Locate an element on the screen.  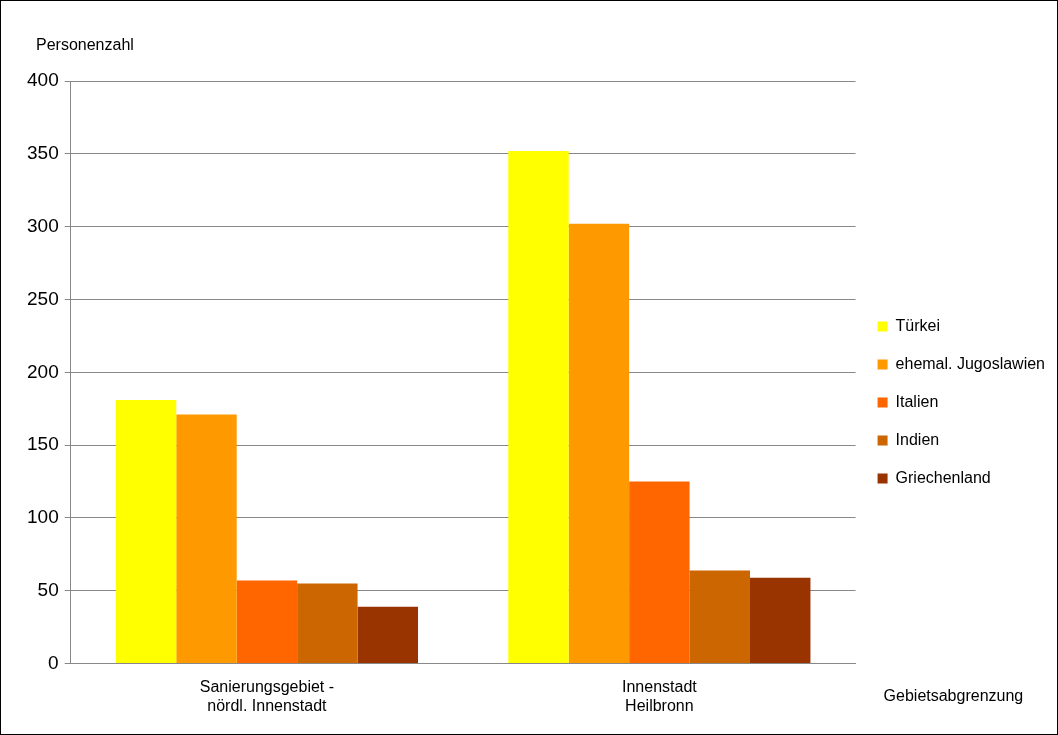
y-tick-label: 300 is located at coordinates (43, 225).